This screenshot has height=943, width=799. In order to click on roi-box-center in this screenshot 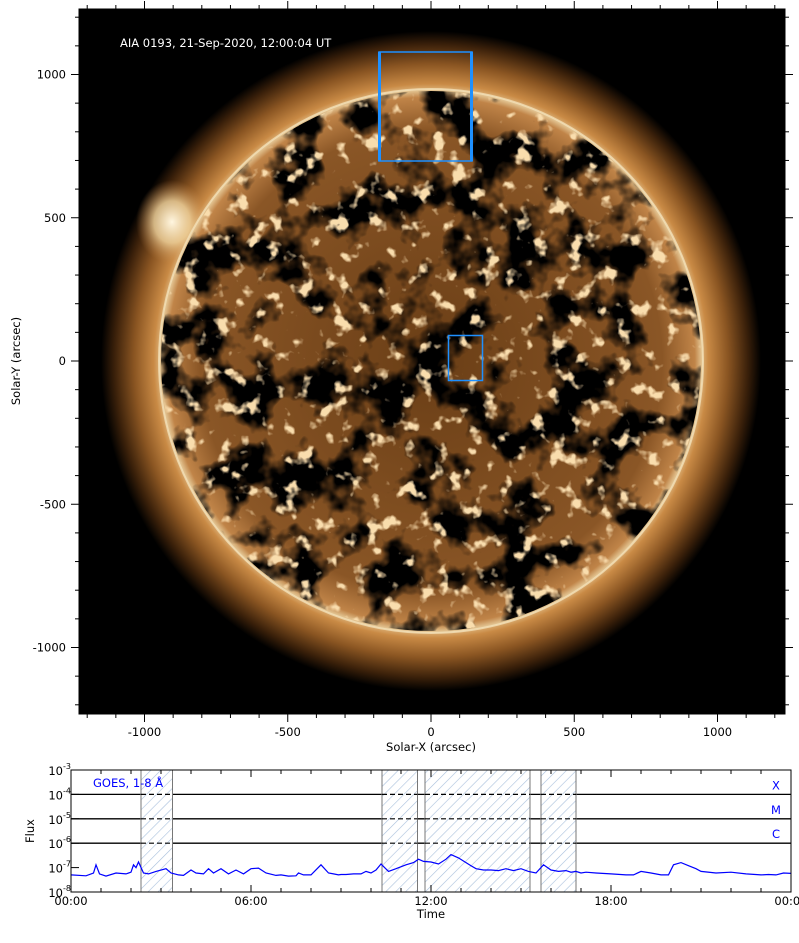, I will do `click(465, 358)`.